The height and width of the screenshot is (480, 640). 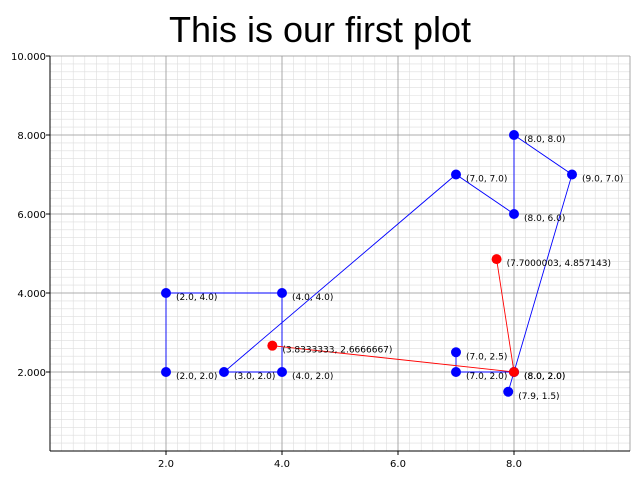 I want to click on x-tick-label: 2.0, so click(x=166, y=464).